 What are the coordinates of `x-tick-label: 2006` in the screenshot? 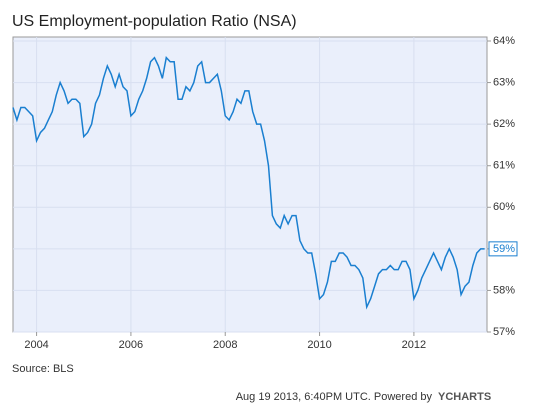 It's located at (131, 345).